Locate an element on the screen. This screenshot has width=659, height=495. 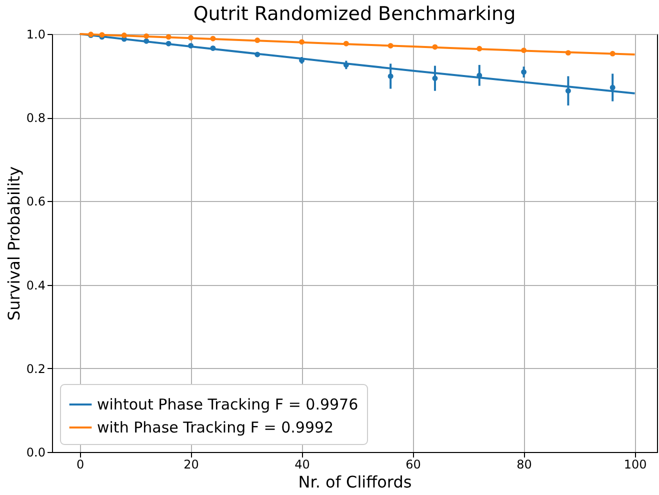
legend-label: wihtout Phase Tracking F = 0.9976 is located at coordinates (227, 405).